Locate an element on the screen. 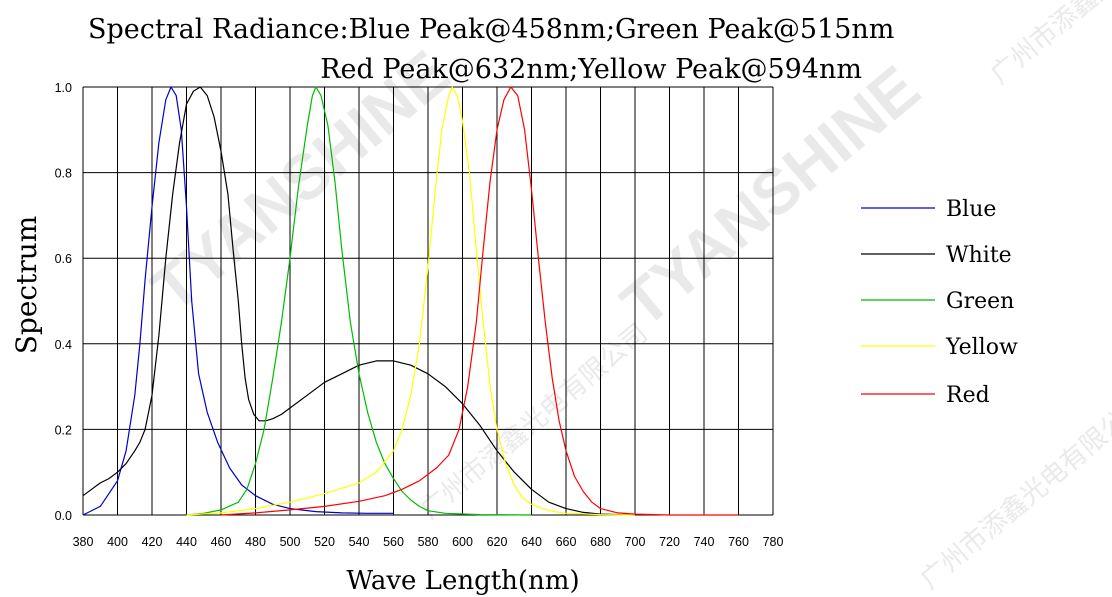 This screenshot has width=1112, height=597. x-tick-label: 440 is located at coordinates (186, 542).